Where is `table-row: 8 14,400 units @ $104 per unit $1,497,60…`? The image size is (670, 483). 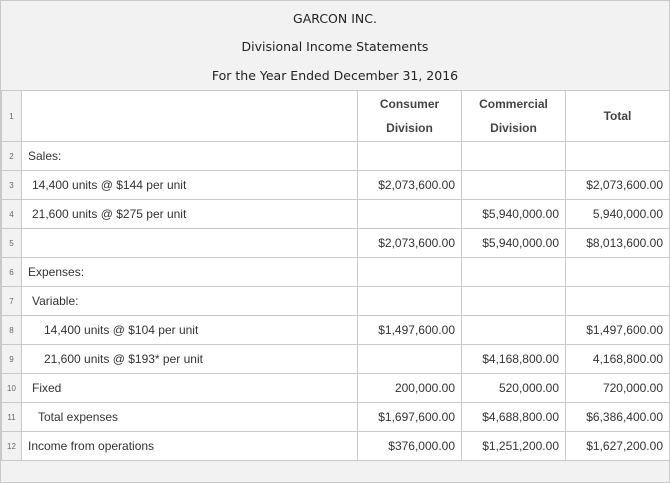 table-row: 8 14,400 units @ $104 per unit $1,497,60… is located at coordinates (335, 330).